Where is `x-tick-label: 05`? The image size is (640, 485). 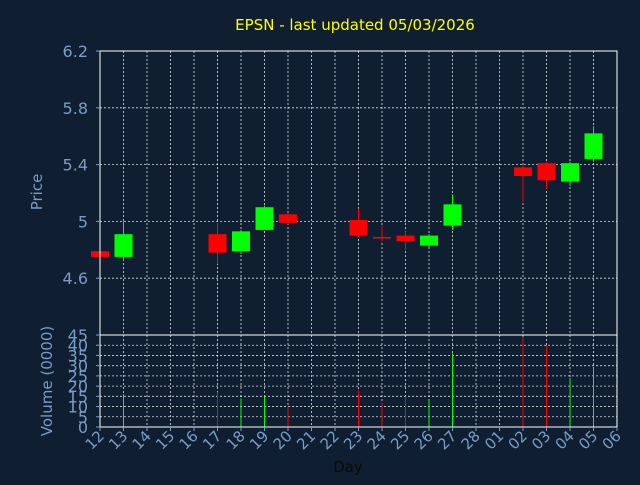
x-tick-label: 05 is located at coordinates (588, 440).